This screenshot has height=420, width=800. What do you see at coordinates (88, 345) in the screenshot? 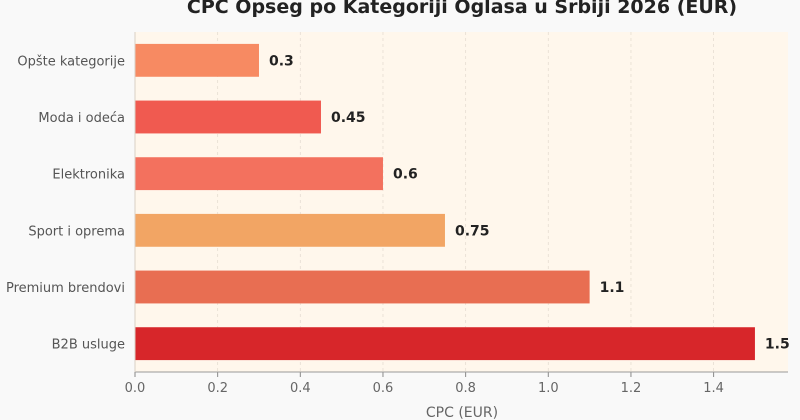
I see `category-label: B2B usluge` at bounding box center [88, 345].